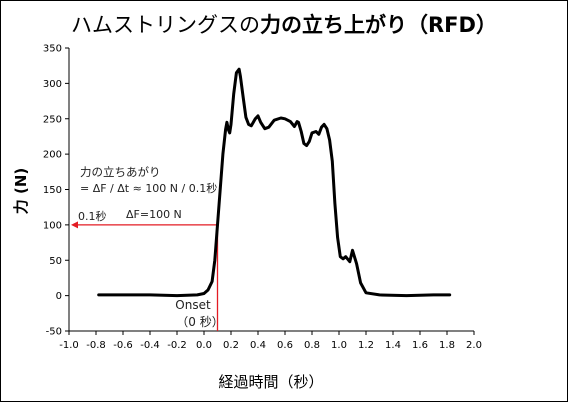 This screenshot has height=402, width=568. What do you see at coordinates (474, 345) in the screenshot?
I see `x-tick-label: 2.0` at bounding box center [474, 345].